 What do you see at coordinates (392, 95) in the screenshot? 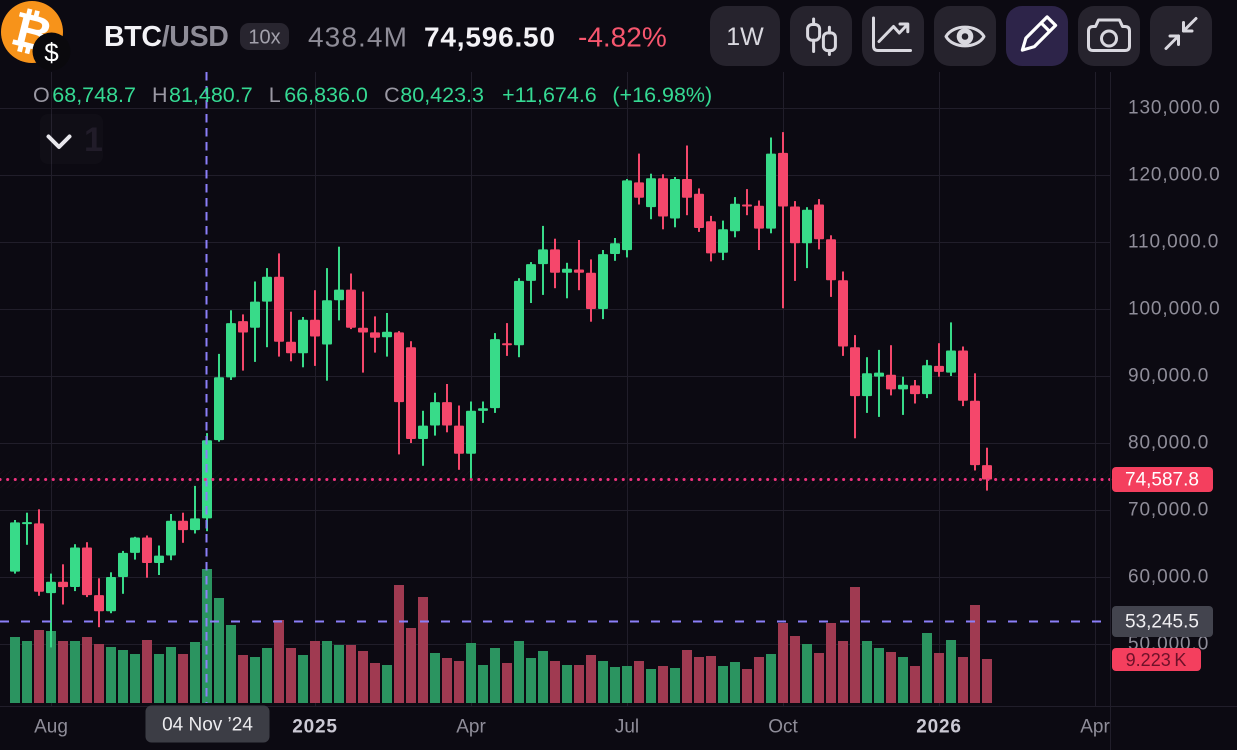
I see `svg-text: C` at bounding box center [392, 95].